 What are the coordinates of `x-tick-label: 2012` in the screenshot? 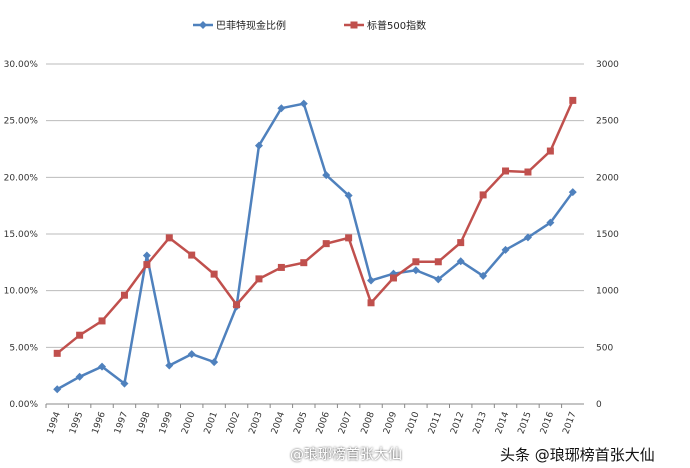 It's located at (457, 423).